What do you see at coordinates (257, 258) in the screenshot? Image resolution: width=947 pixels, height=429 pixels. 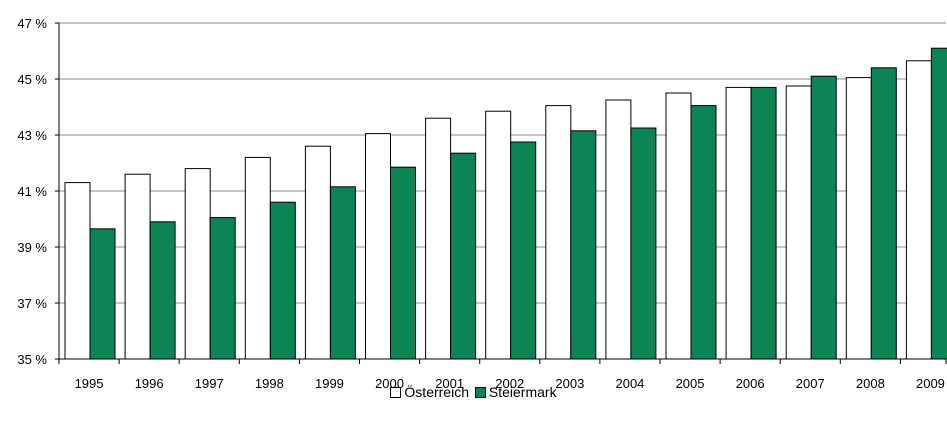 I see `bar-oesterreich-1998` at bounding box center [257, 258].